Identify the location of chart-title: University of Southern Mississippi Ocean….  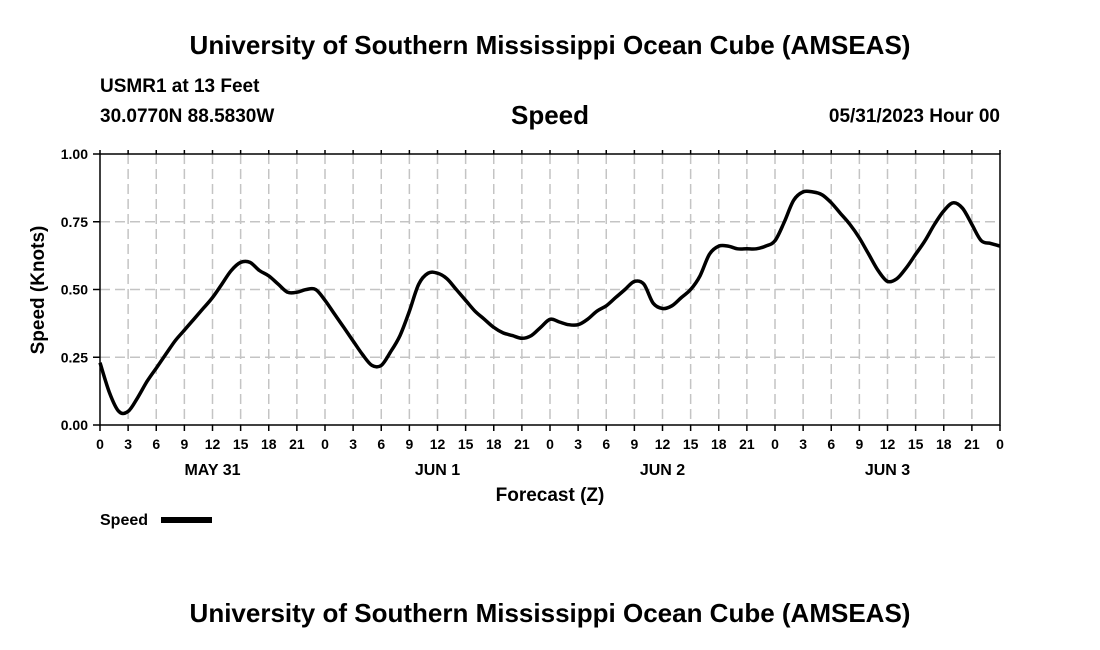
(550, 45).